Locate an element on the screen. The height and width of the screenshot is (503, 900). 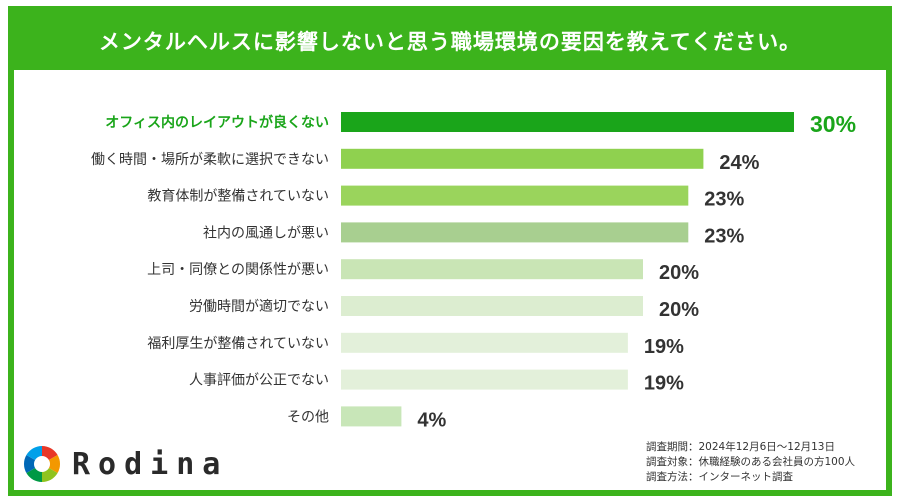
rodina-logo-icon is located at coordinates (42, 464).